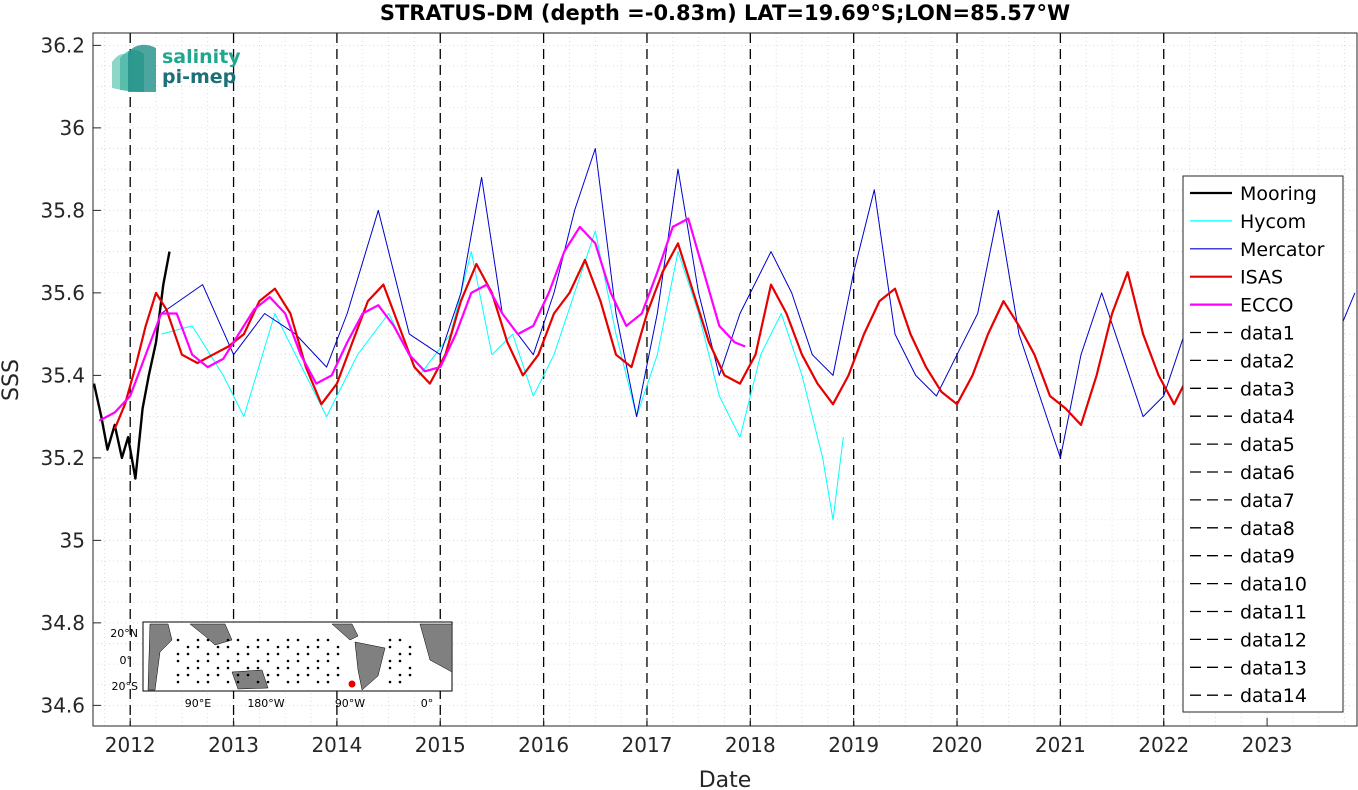 This screenshot has width=1358, height=790. I want to click on y-axis-ticks: 34.6 34.8 35 35.2 35.4 35.6 35.8 36 36.2, so click(70, 375).